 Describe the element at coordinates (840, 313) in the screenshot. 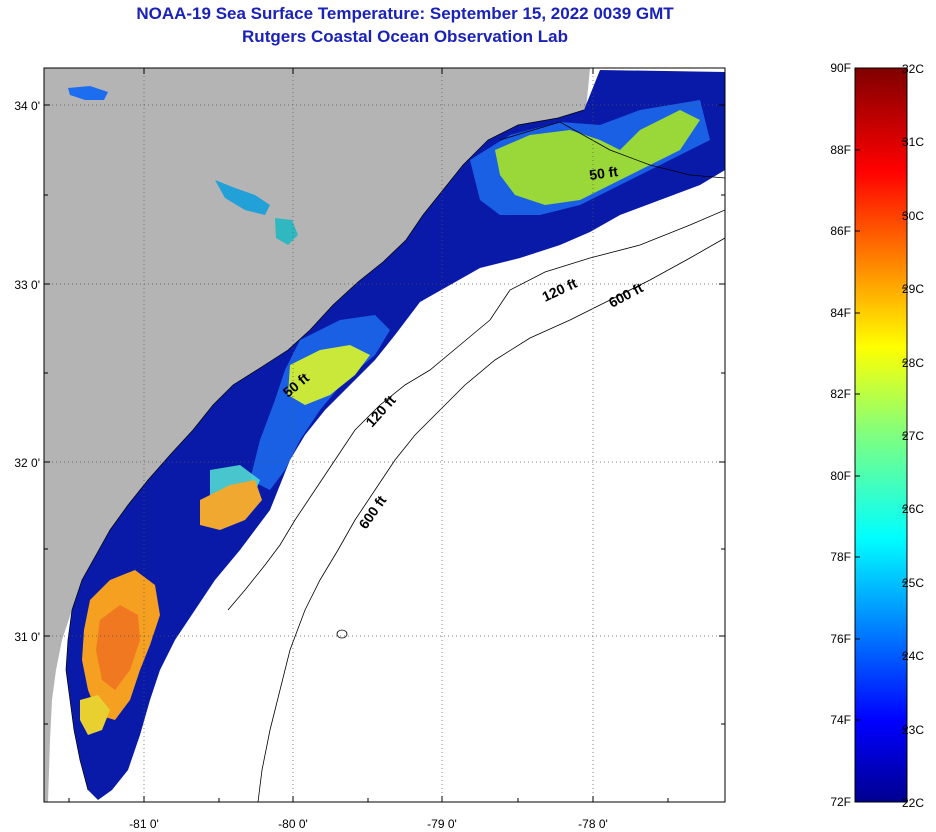

I see `cbar-f-84: 84F` at that location.